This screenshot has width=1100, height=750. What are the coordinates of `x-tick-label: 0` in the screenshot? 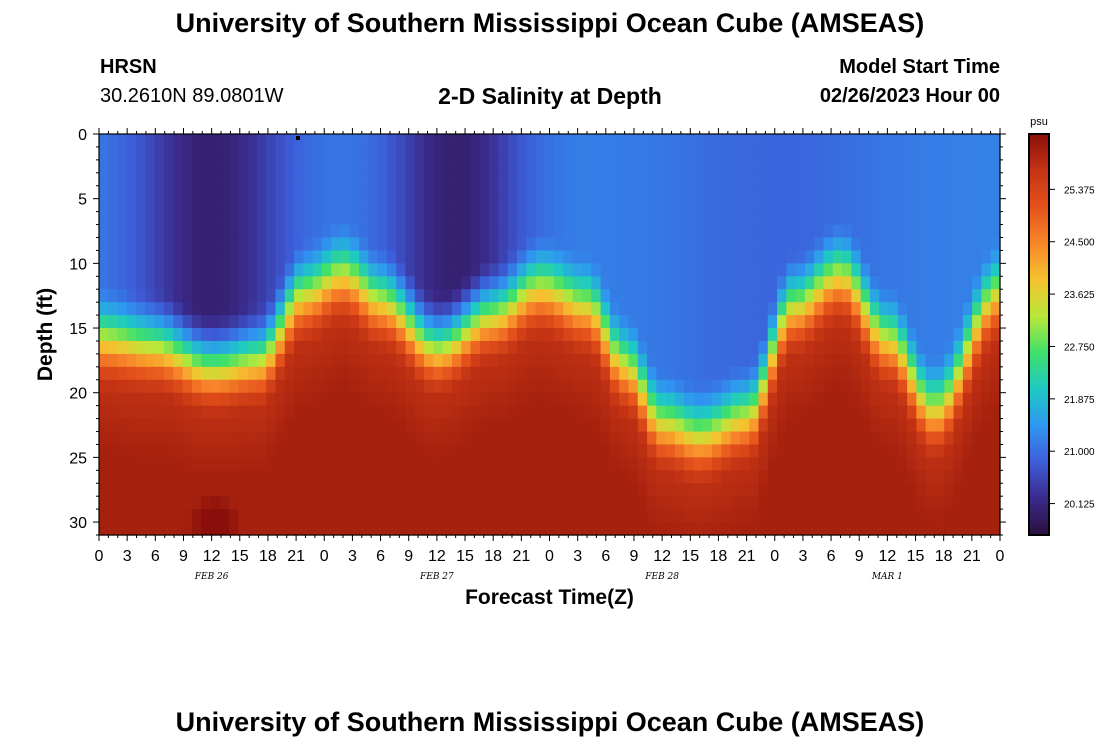 It's located at (99, 556).